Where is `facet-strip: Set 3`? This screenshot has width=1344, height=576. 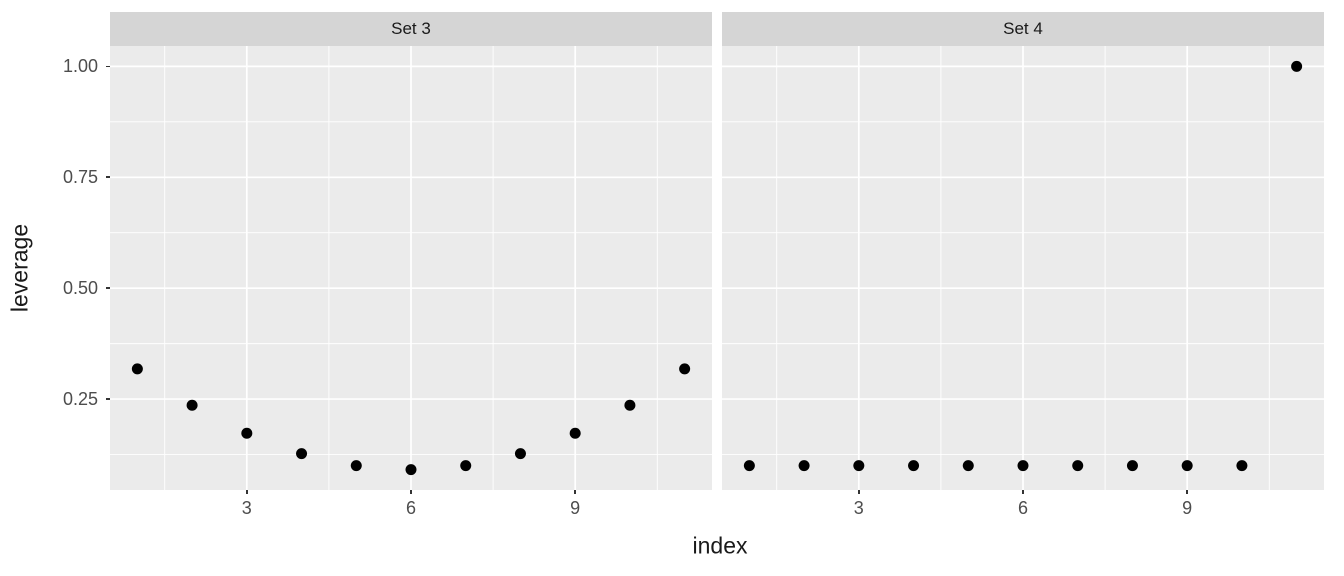 facet-strip: Set 3 is located at coordinates (411, 29).